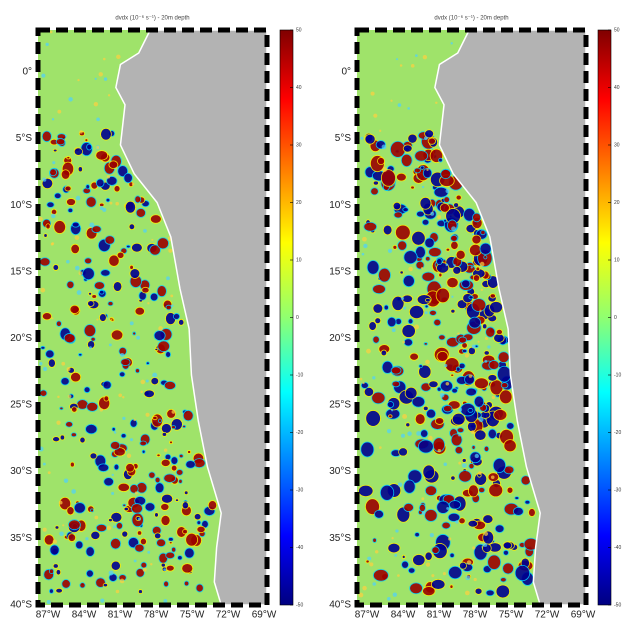  Describe the element at coordinates (299, 375) in the screenshot. I see `colorbar-label: -10` at that location.